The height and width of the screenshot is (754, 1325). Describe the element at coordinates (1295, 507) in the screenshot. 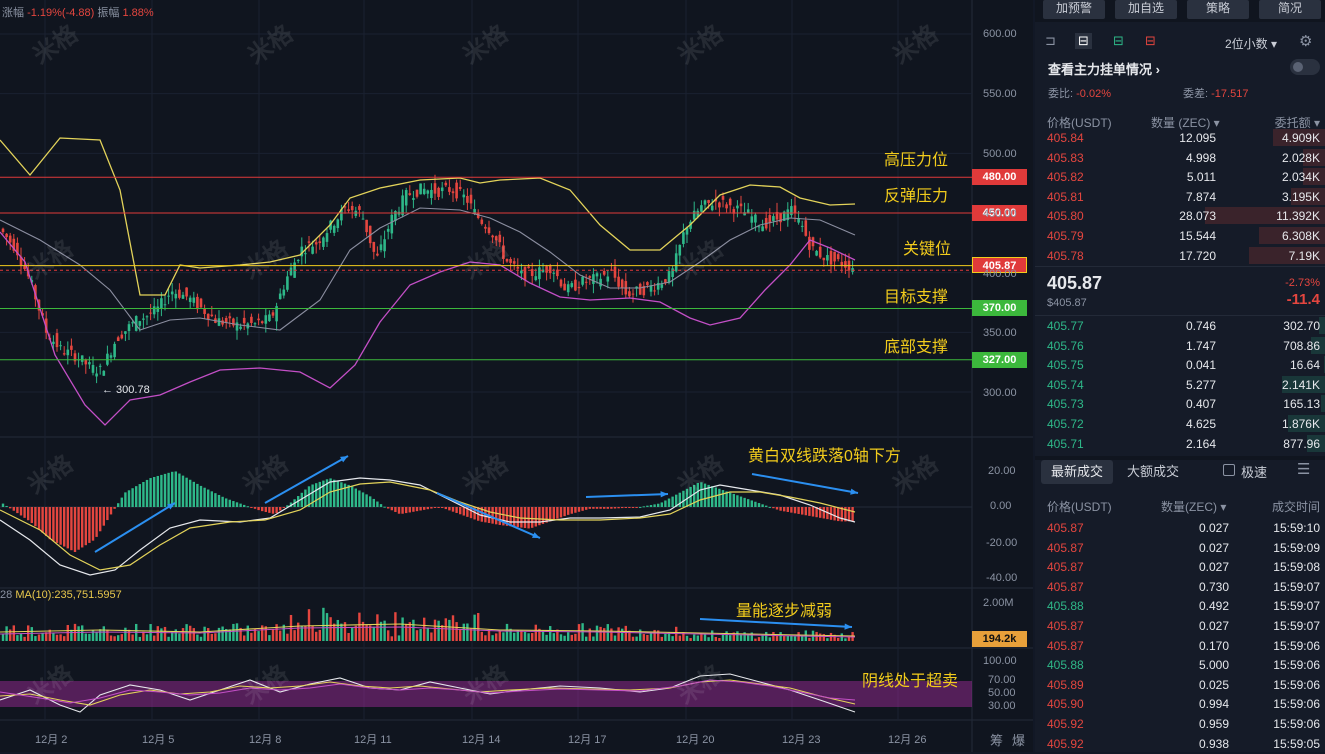

I see `trade-col-time: 成交时间` at that location.